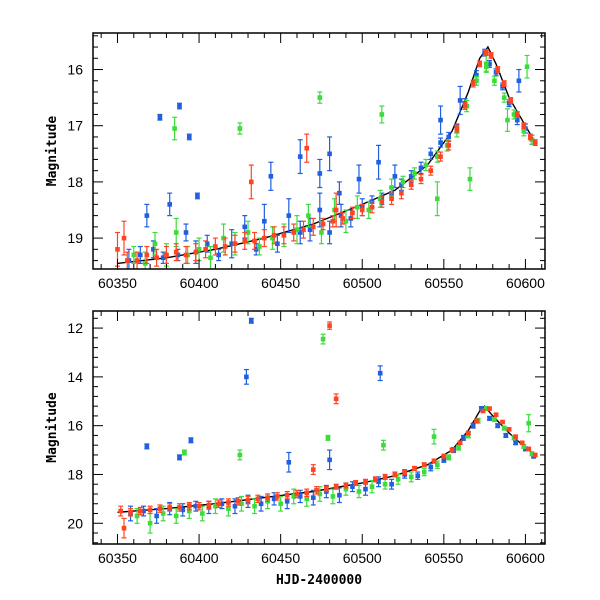  I want to click on y-tick-label: 16, so click(75, 426).